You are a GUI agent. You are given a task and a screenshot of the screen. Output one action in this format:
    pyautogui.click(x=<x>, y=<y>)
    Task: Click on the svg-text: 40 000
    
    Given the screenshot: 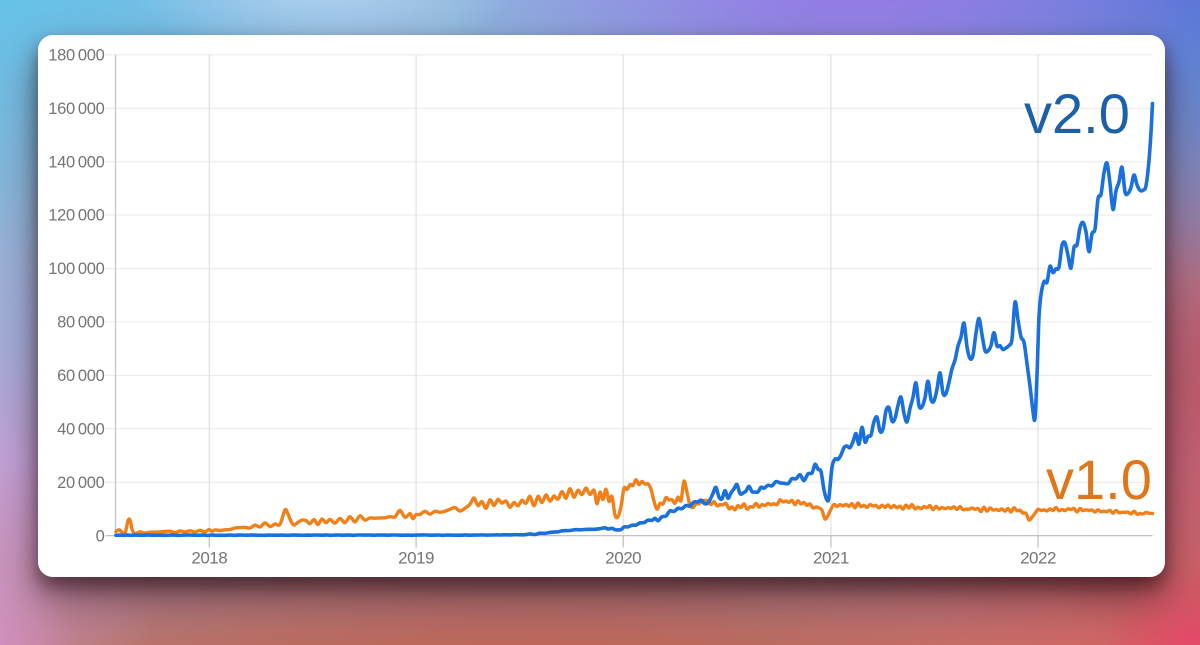 What is the action you would take?
    pyautogui.click(x=81, y=429)
    